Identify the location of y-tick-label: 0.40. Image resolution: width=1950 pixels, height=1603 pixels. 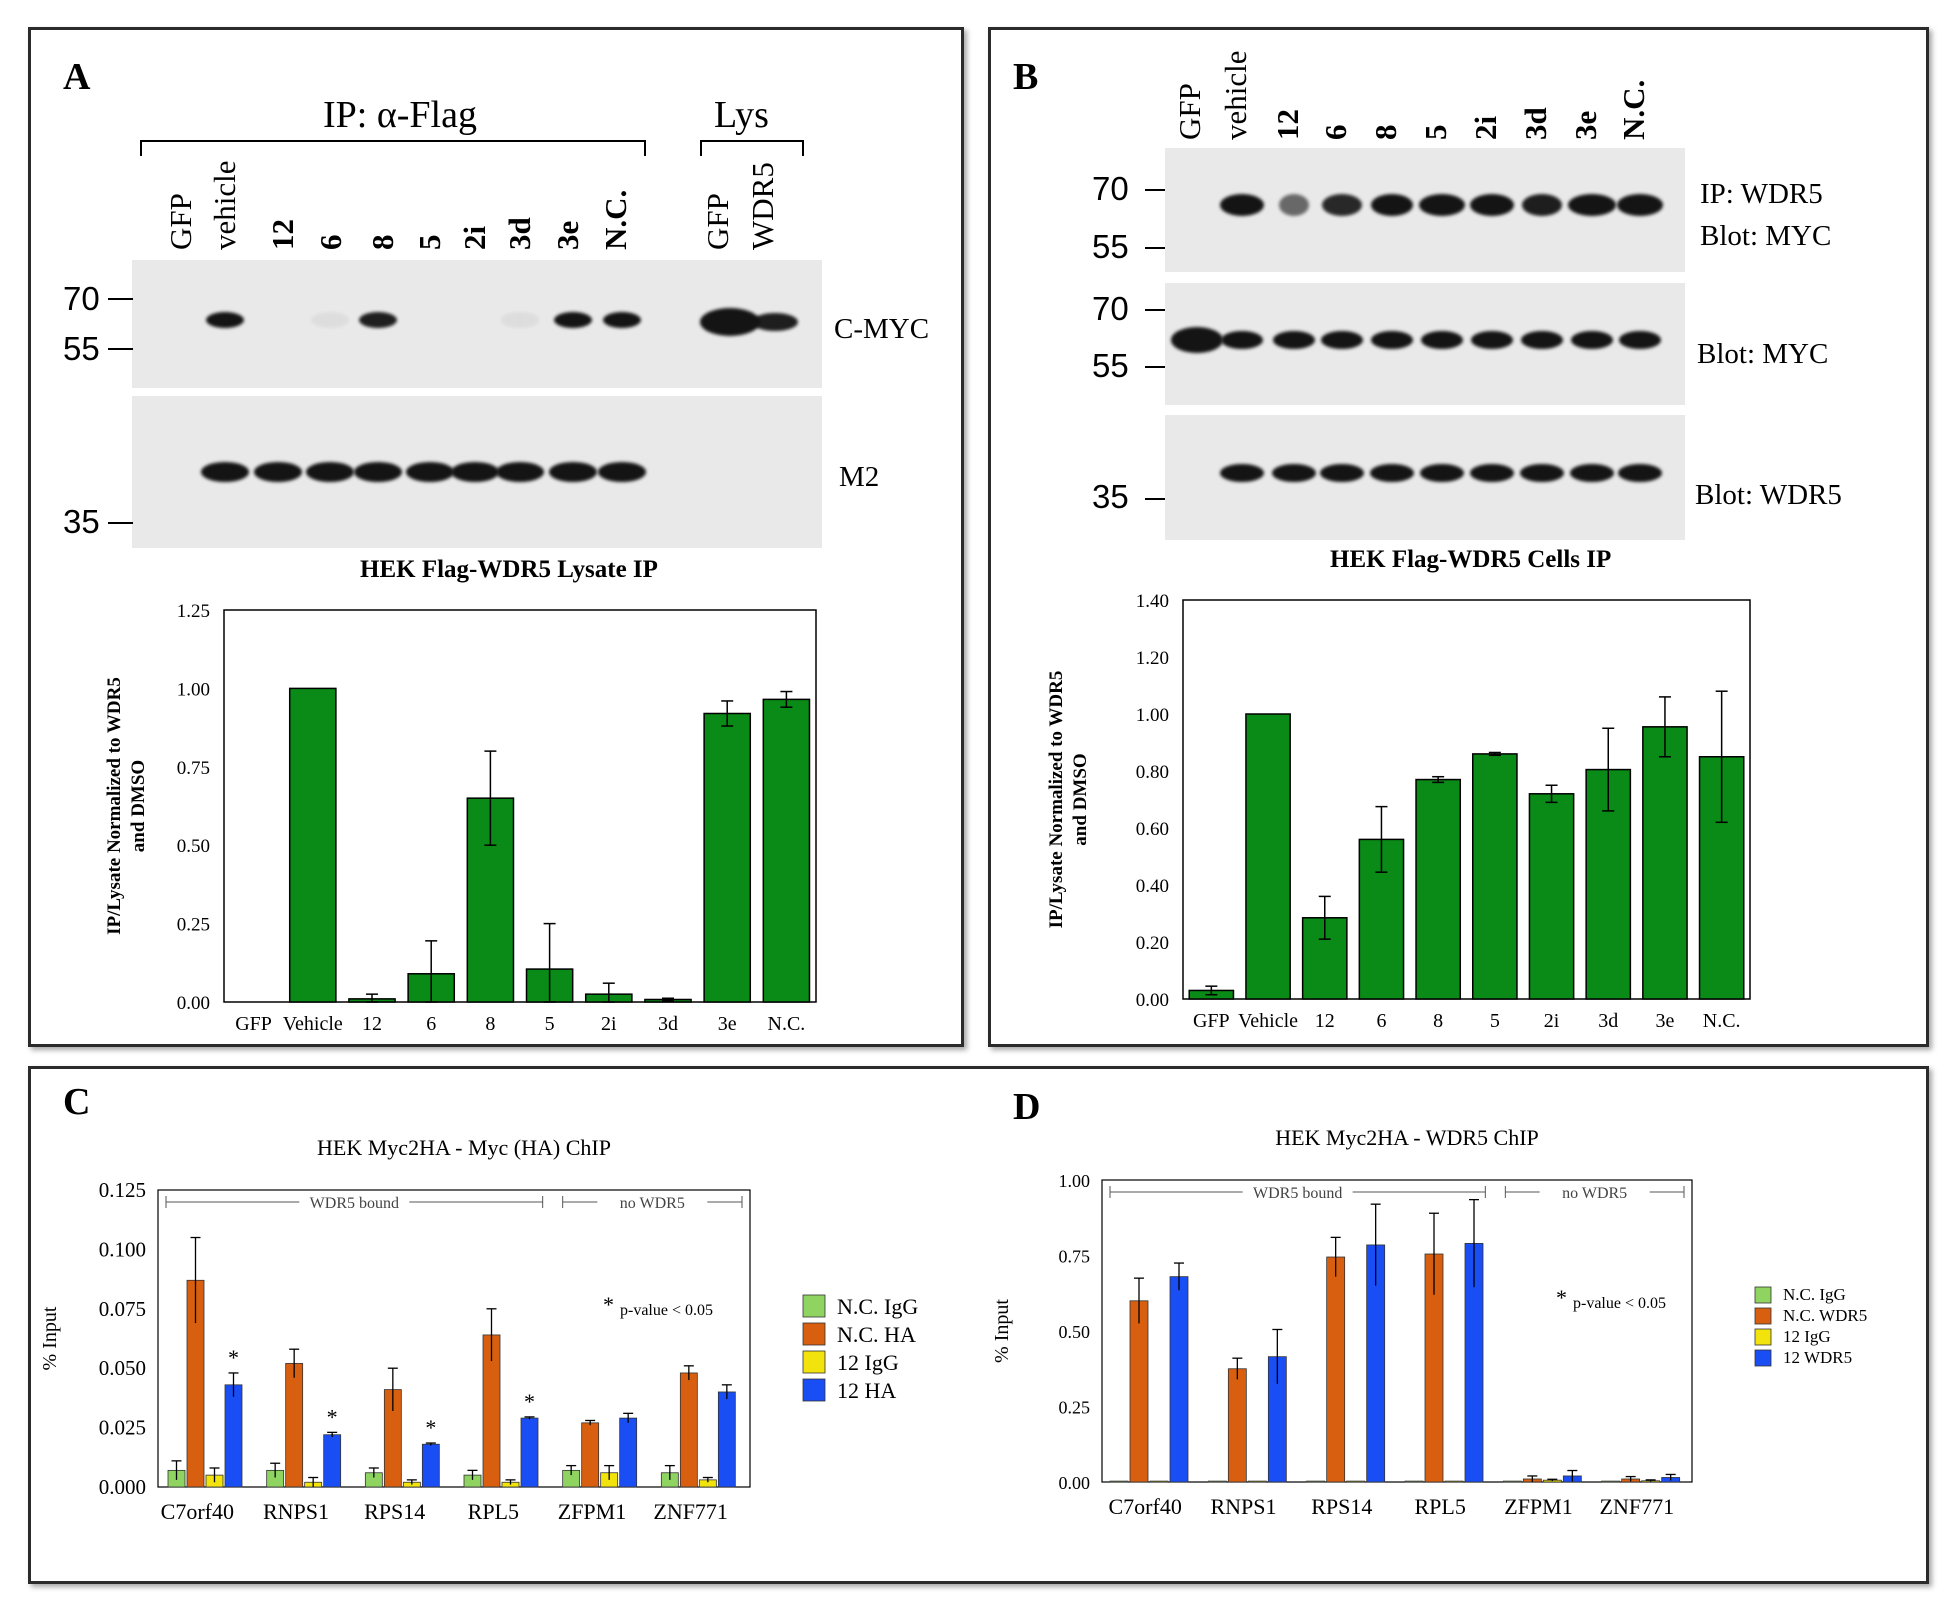
(1152, 886).